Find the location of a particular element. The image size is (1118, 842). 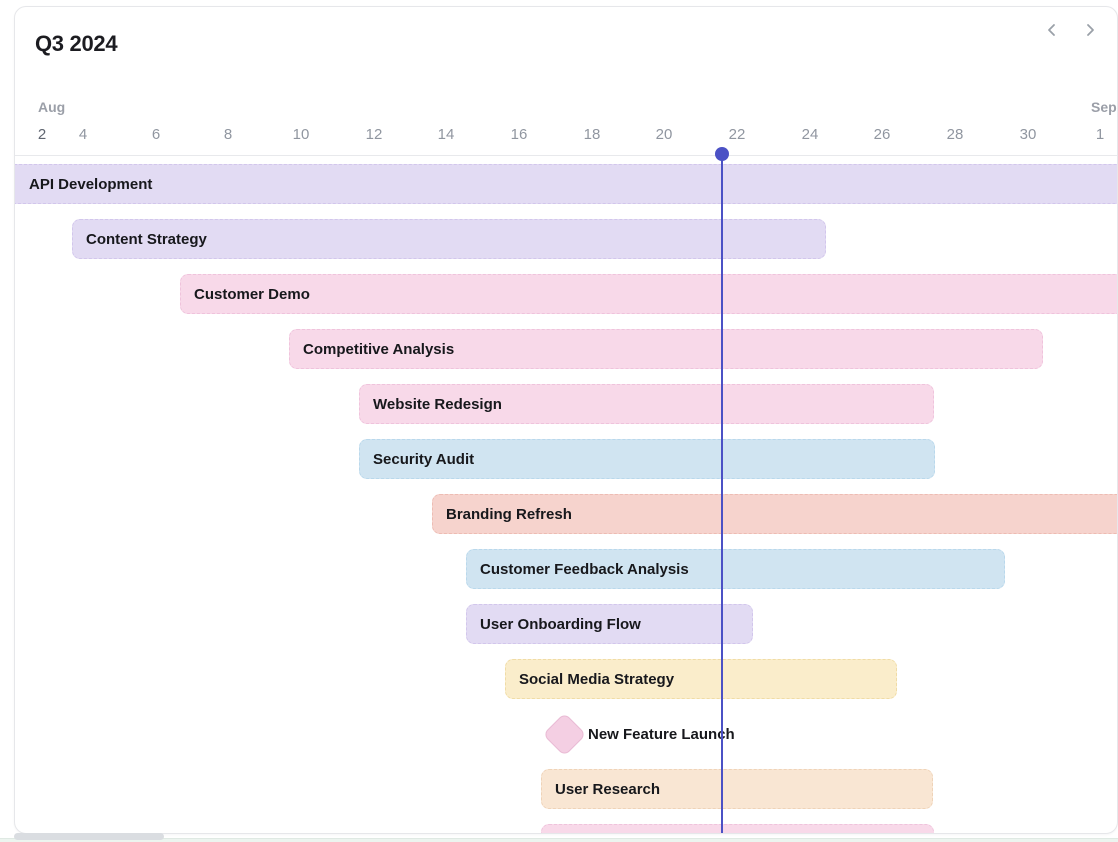

day-tick: 26 is located at coordinates (882, 134).